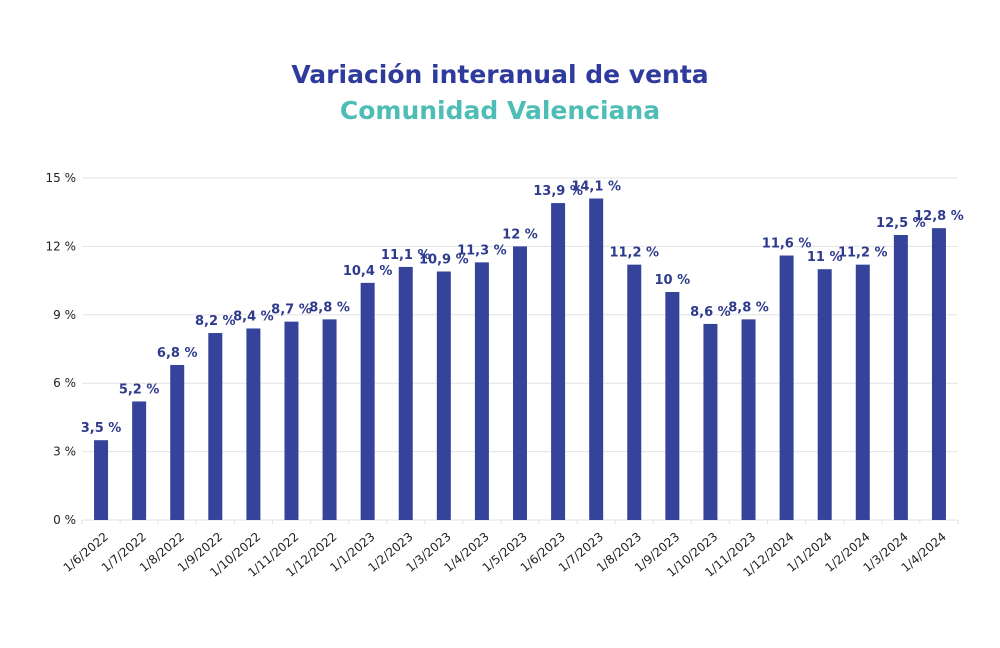 This screenshot has width=1000, height=648. I want to click on y-tick-label: 6 %, so click(64, 383).